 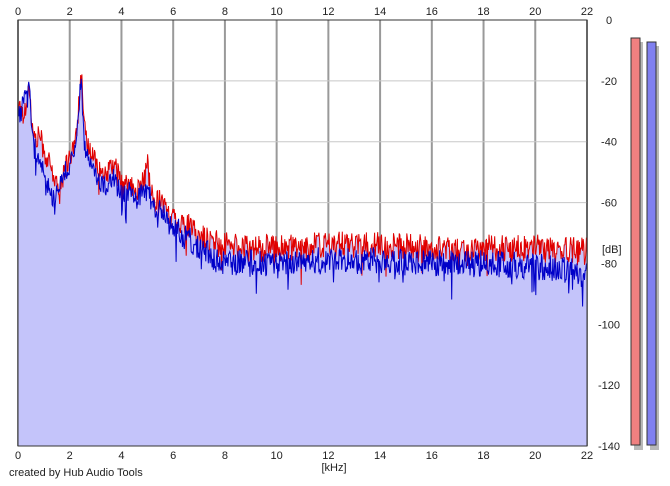 What do you see at coordinates (277, 456) in the screenshot?
I see `x-tick-label-bottom: 10` at bounding box center [277, 456].